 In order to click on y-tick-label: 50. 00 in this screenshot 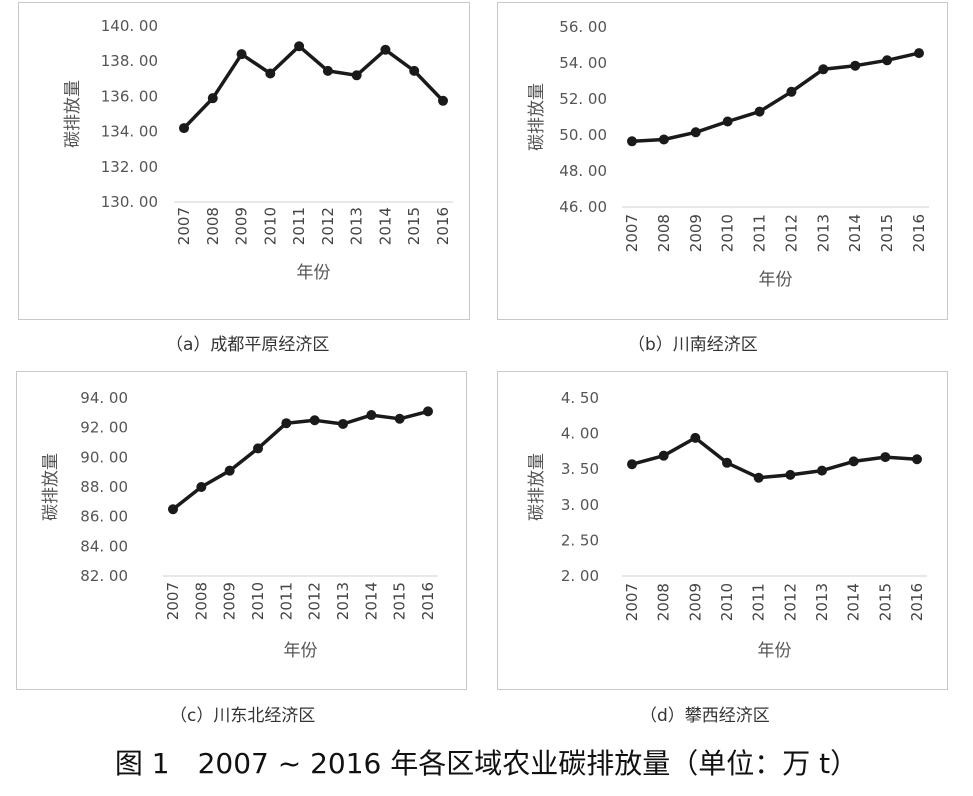, I will do `click(583, 135)`.